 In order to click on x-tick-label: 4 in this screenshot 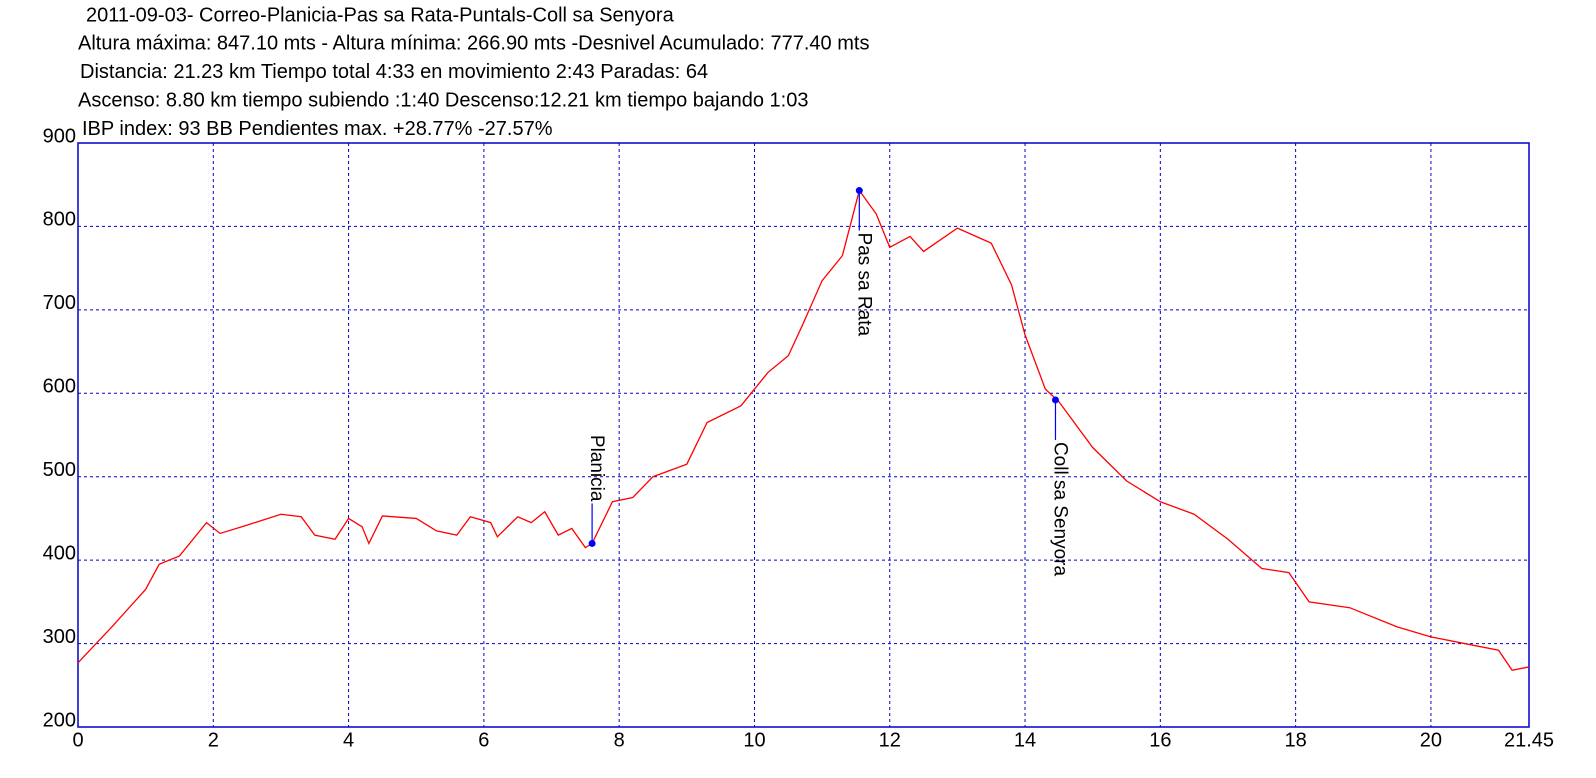, I will do `click(348, 740)`.